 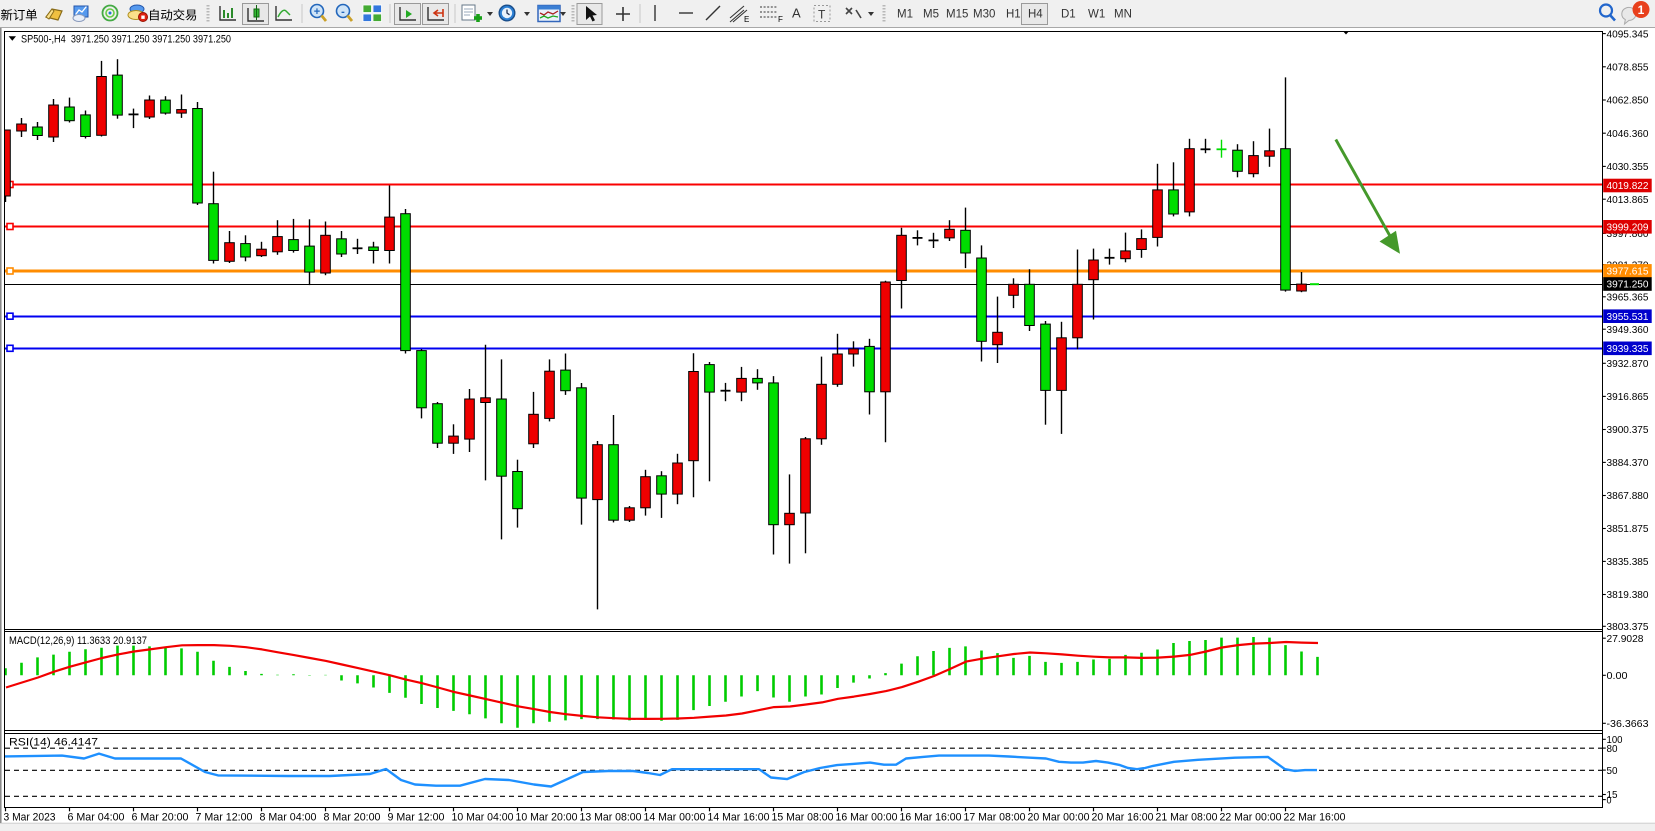 I want to click on svg-text: 16 Mar 16:00, so click(x=931, y=818).